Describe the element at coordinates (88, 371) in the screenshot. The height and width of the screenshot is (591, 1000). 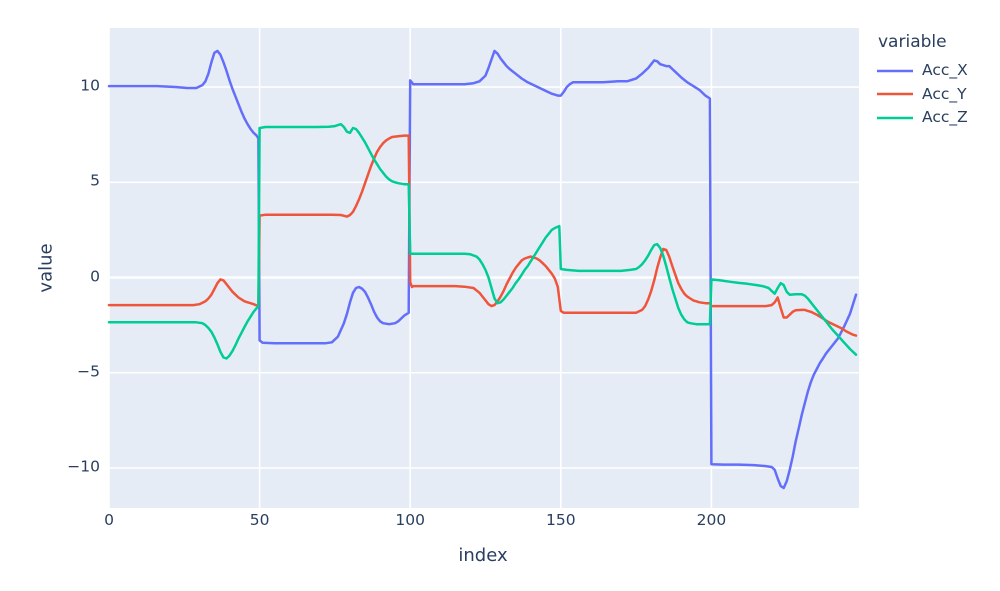
I see `y-tick-label: −5` at that location.